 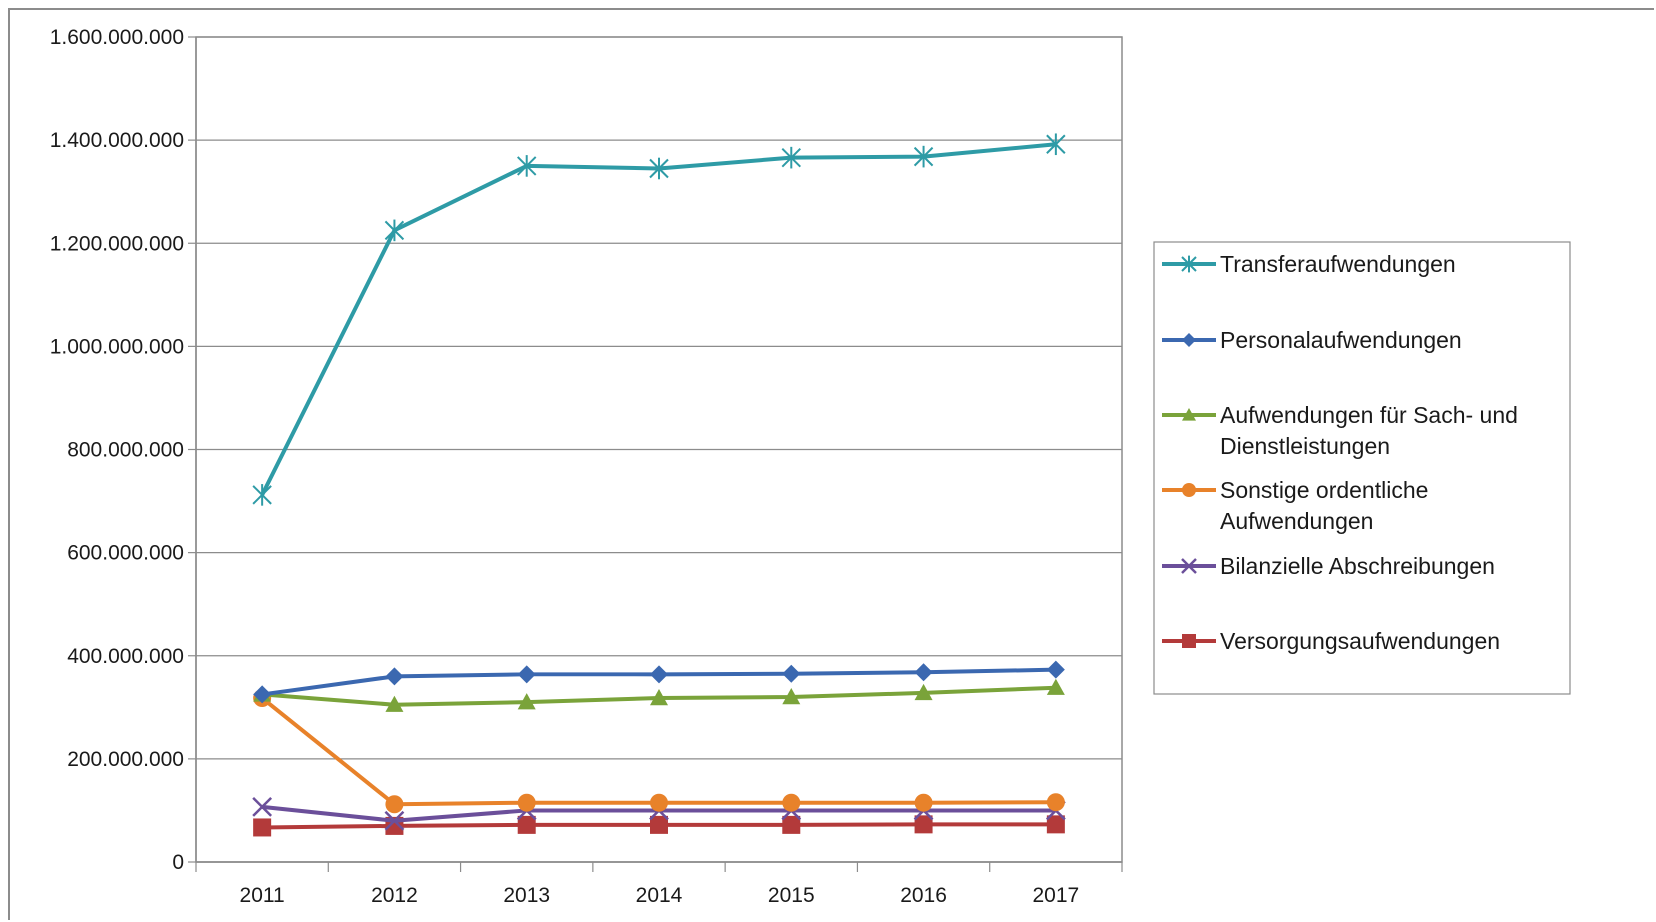 I want to click on x-tick-label: 2016, so click(x=923, y=895).